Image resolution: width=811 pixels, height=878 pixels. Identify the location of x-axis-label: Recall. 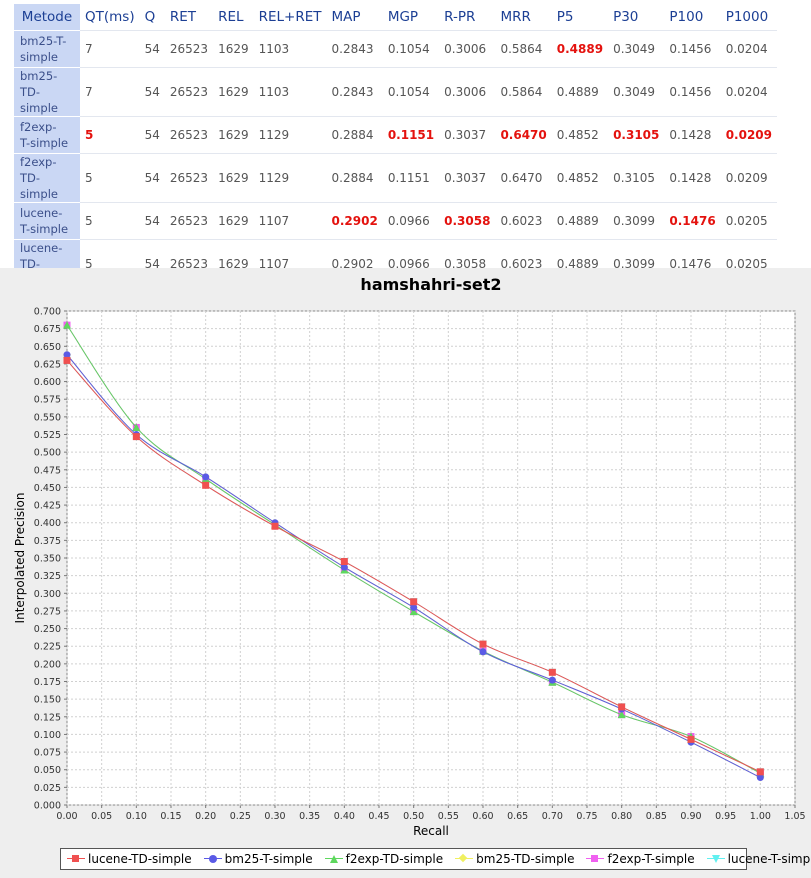
(431, 831).